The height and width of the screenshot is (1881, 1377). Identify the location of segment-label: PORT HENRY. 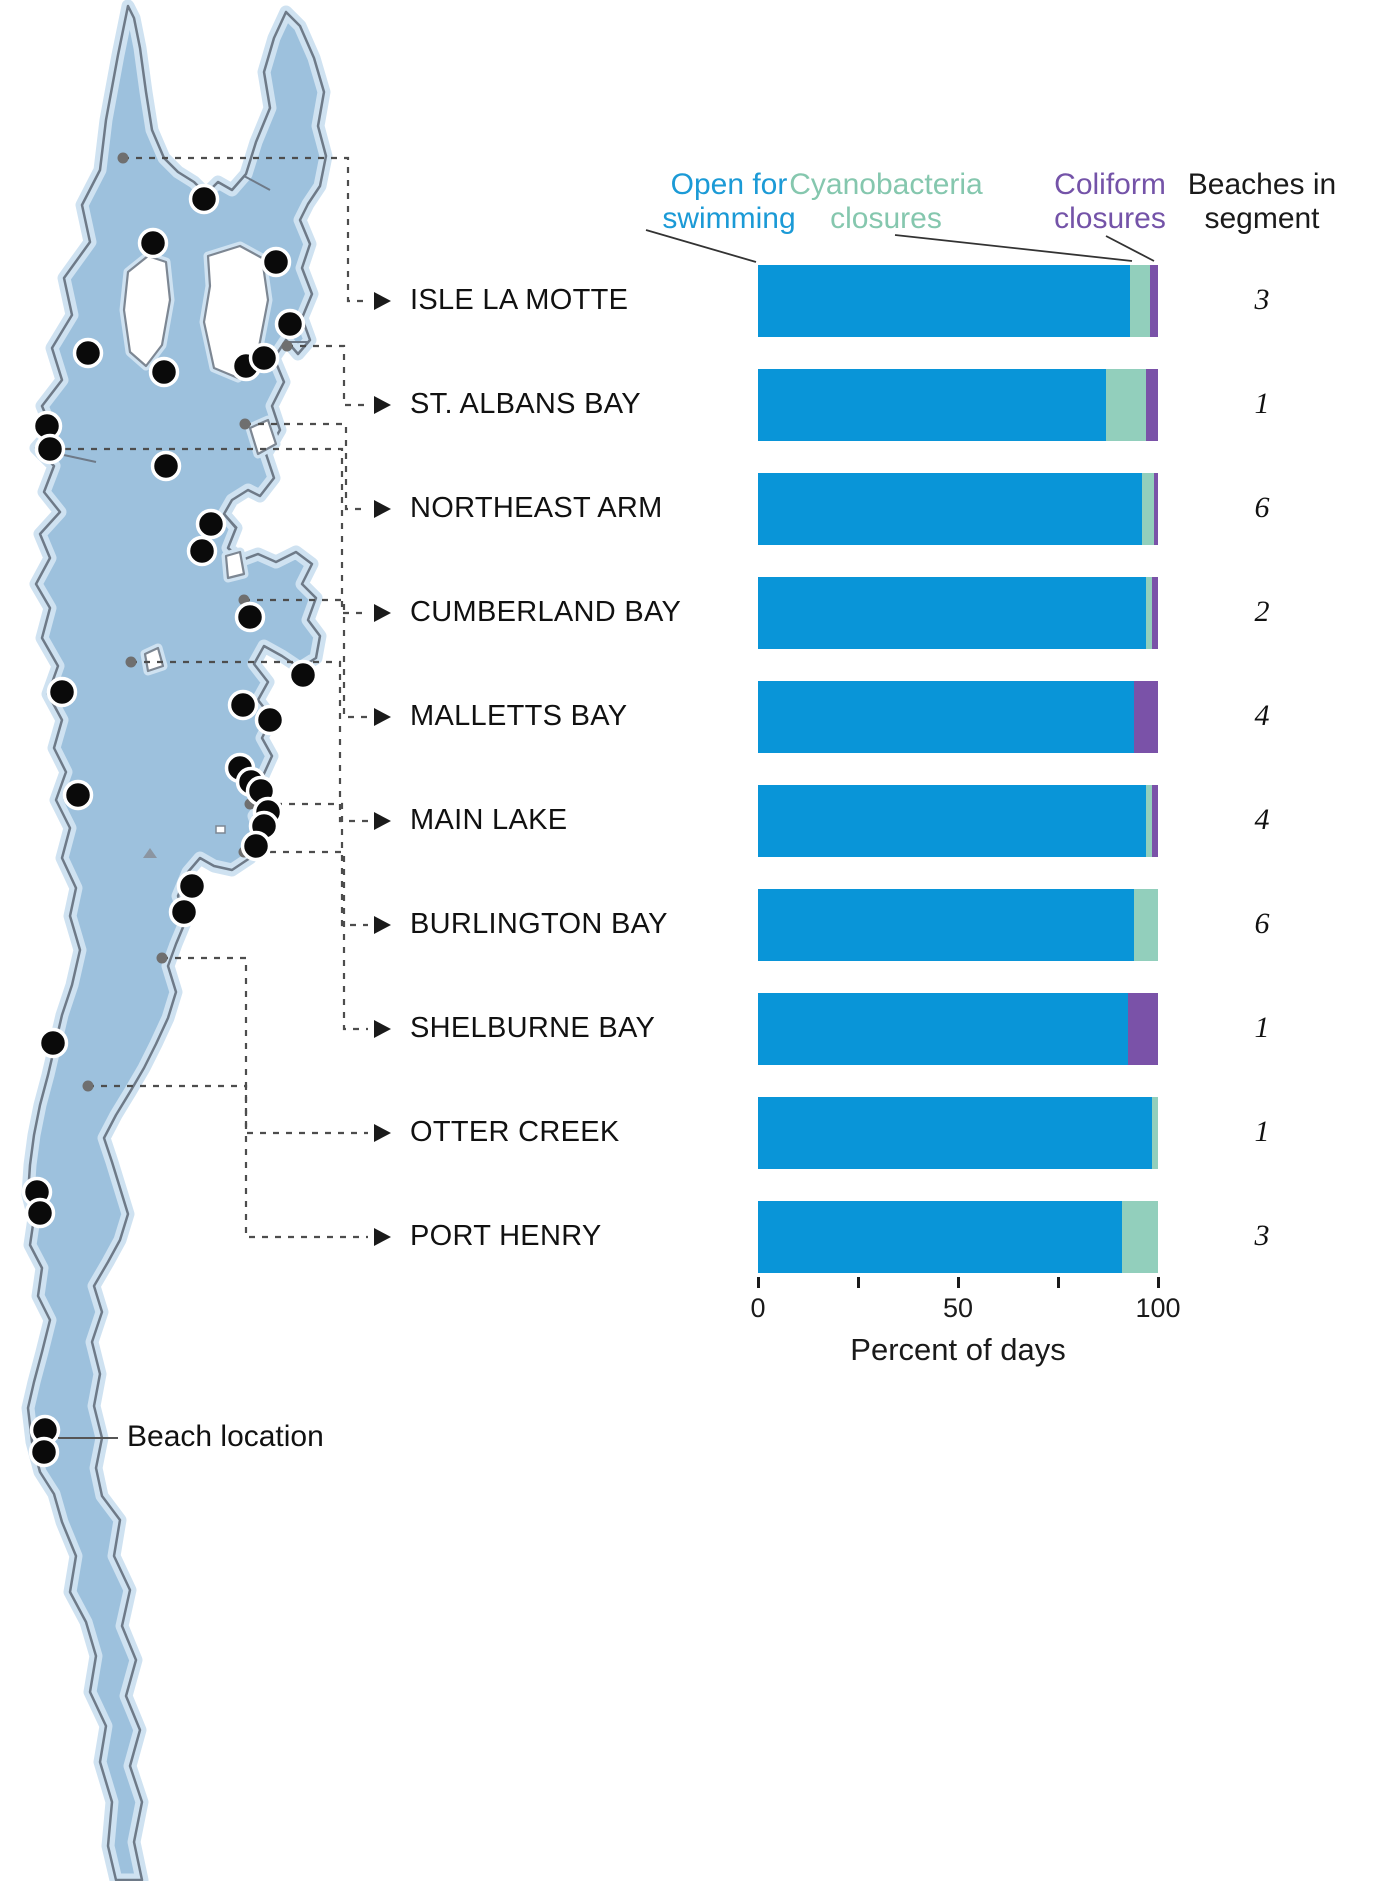
(506, 1236).